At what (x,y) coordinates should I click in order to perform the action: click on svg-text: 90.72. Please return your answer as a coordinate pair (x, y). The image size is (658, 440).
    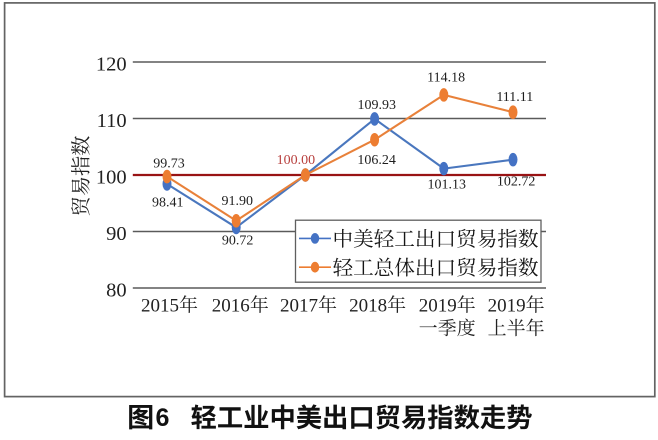
    Looking at the image, I should click on (238, 241).